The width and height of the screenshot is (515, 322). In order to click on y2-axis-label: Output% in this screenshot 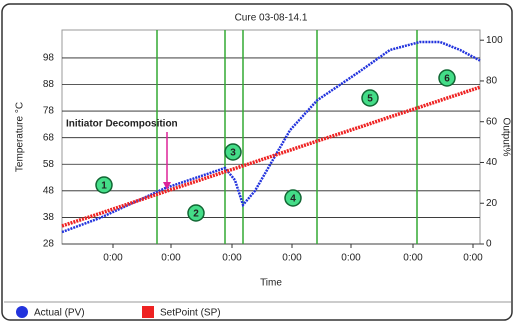, I will do `click(505, 137)`.